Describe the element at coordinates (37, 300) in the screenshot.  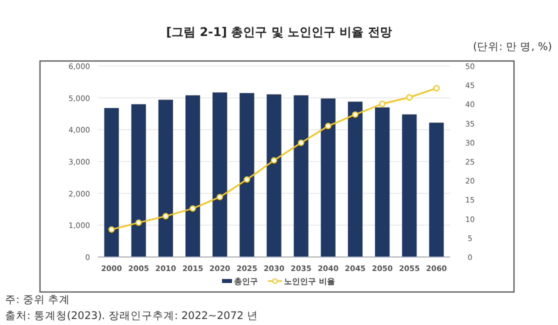
I see `text: 주: 중위 추계` at that location.